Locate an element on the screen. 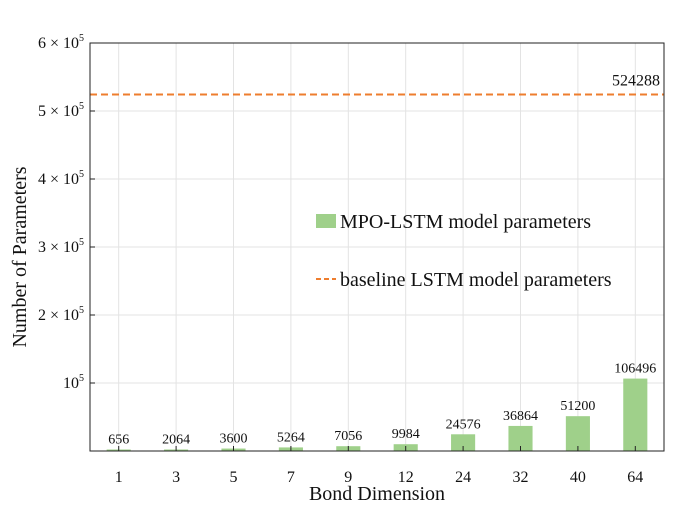 The height and width of the screenshot is (520, 698). y-tick-label: 5 × 10⁵ is located at coordinates (61, 110).